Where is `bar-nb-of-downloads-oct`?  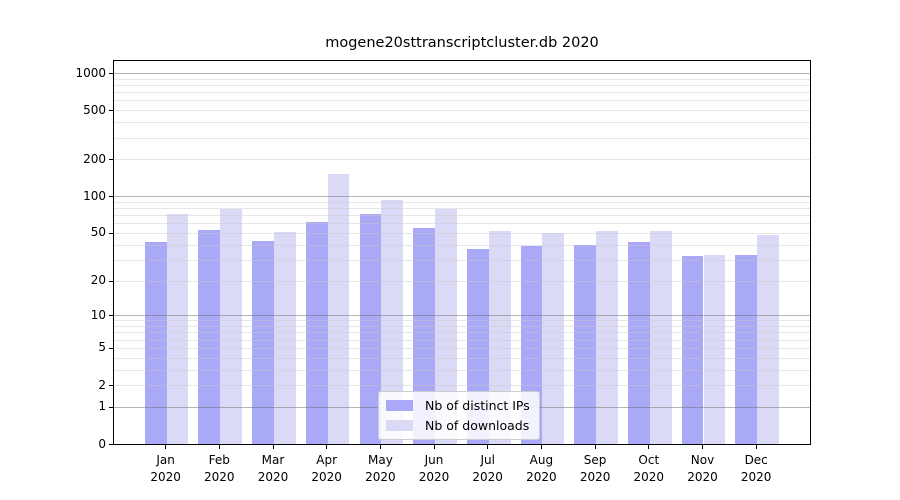 bar-nb-of-downloads-oct is located at coordinates (660, 337).